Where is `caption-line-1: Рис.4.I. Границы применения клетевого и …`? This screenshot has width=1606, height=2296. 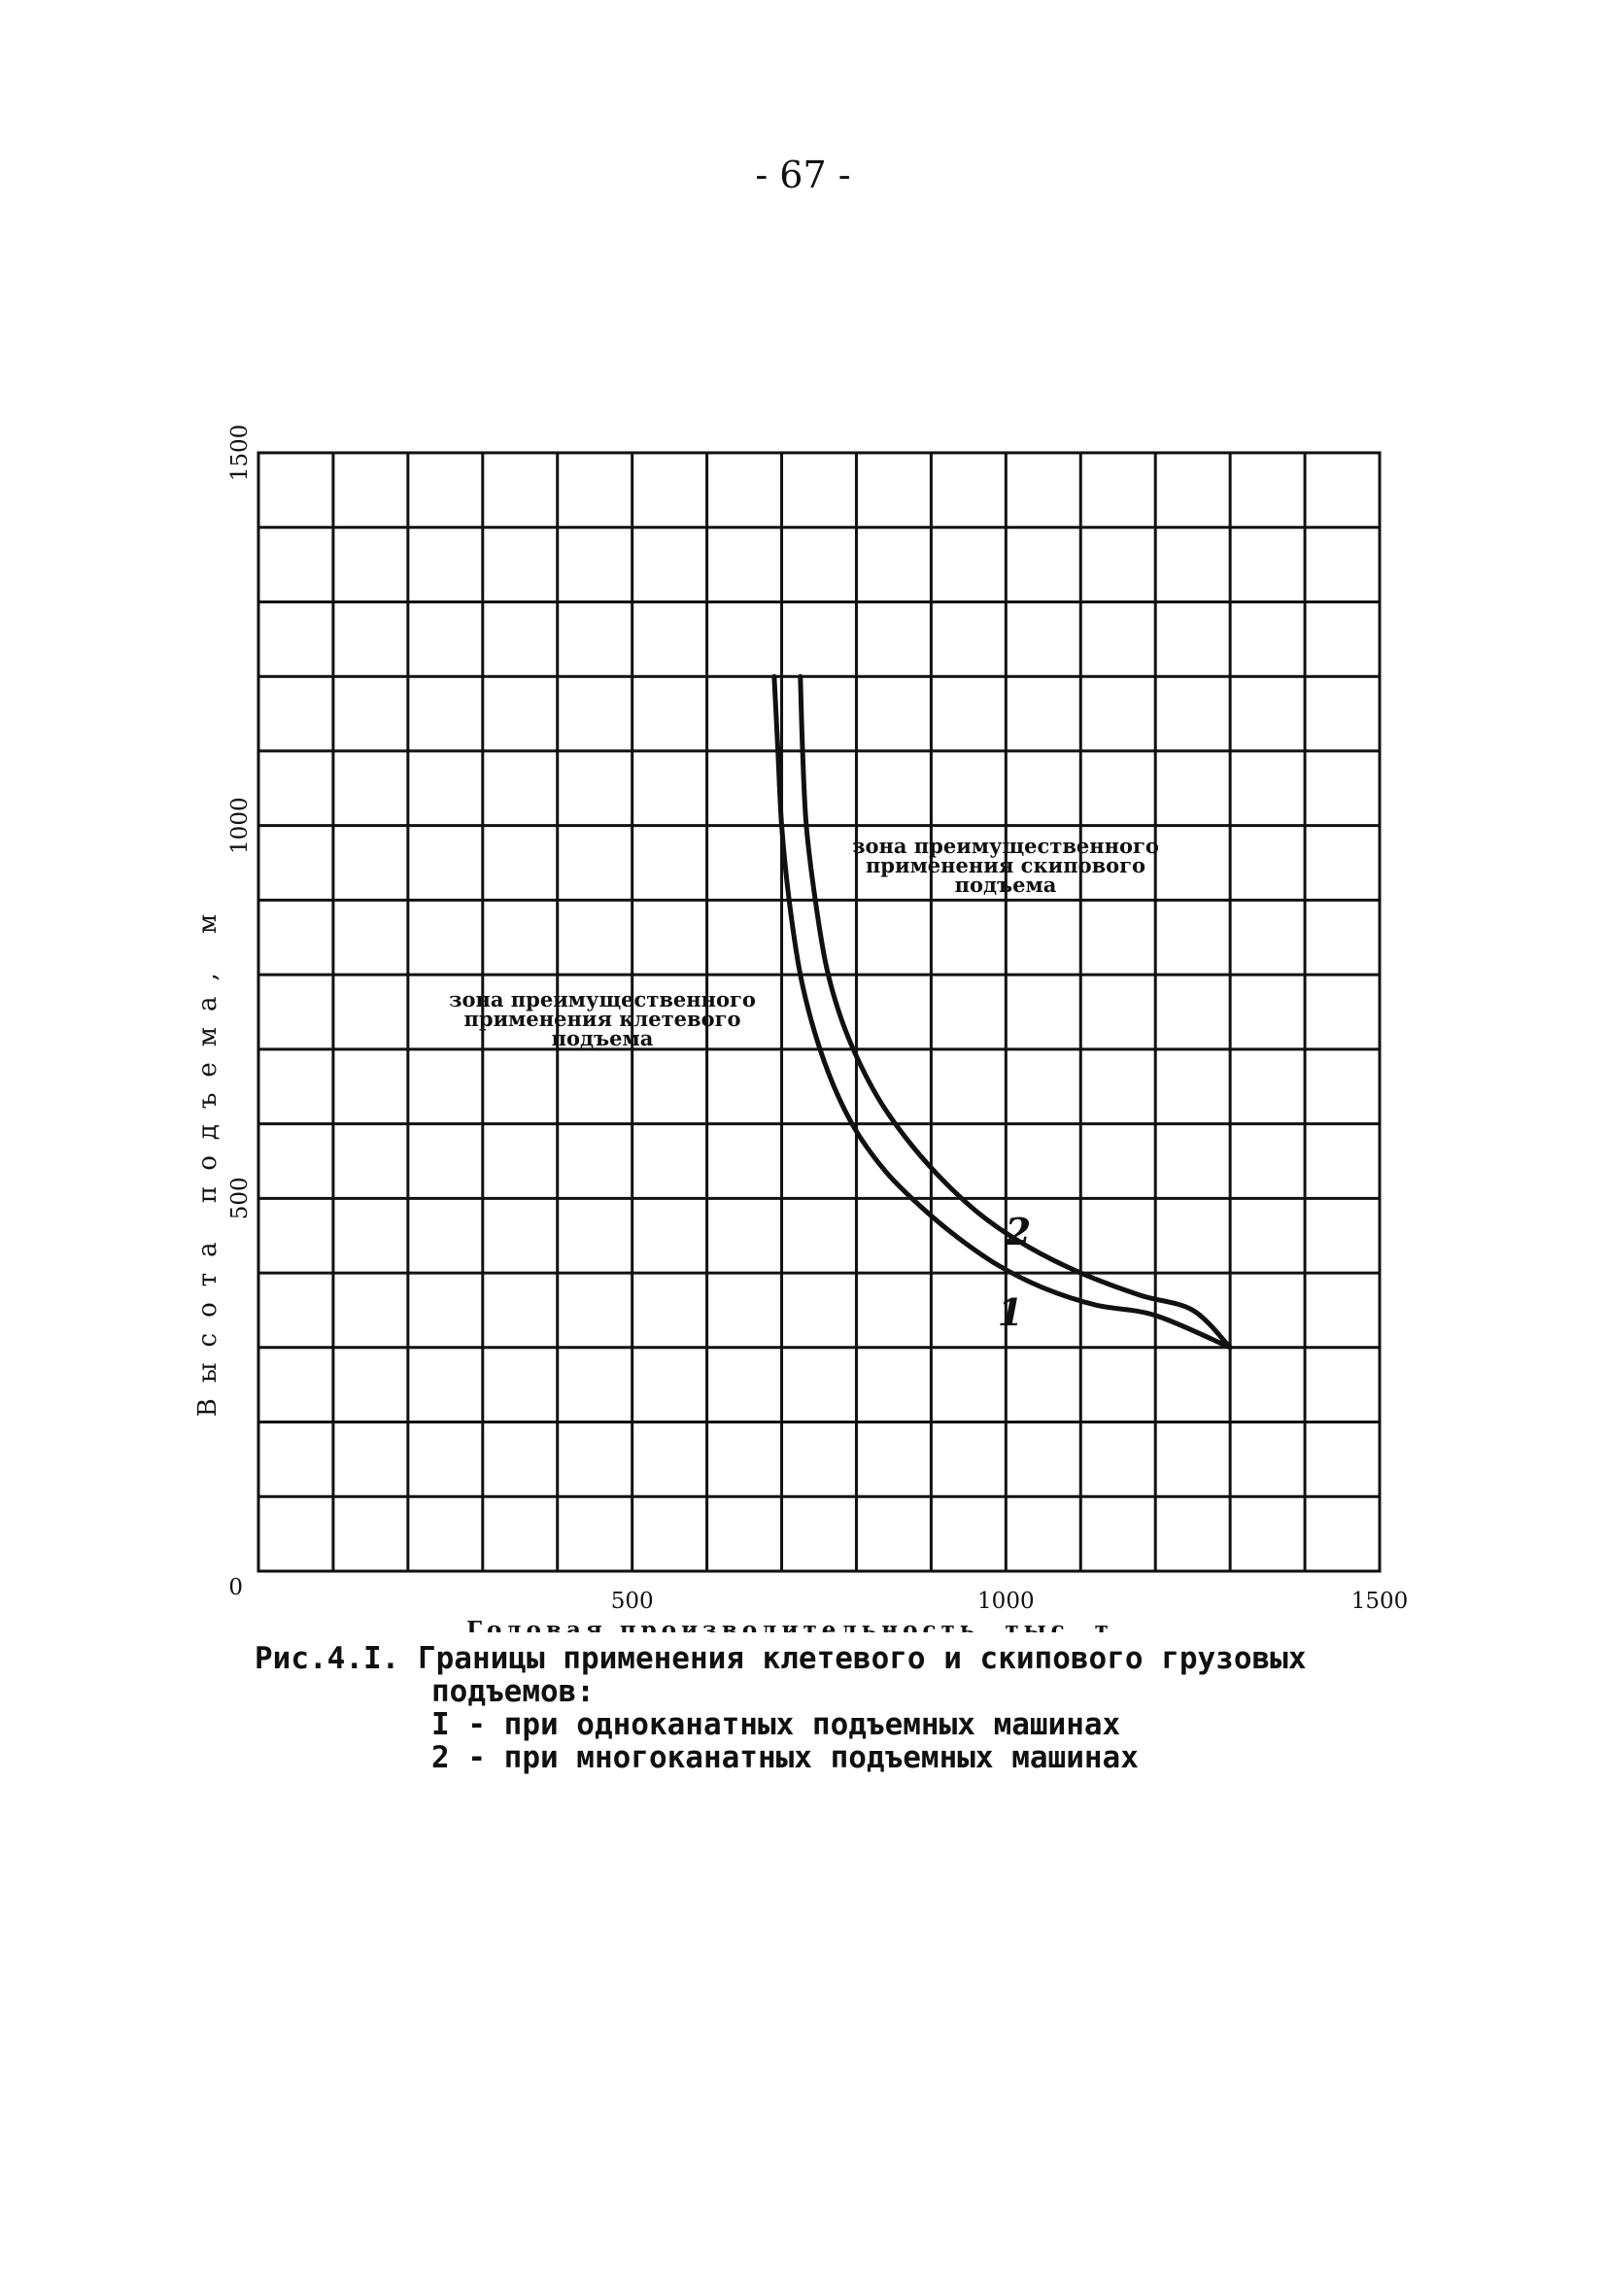
caption-line-1: Рис.4.I. Границы применения клетевого и … is located at coordinates (837, 1659).